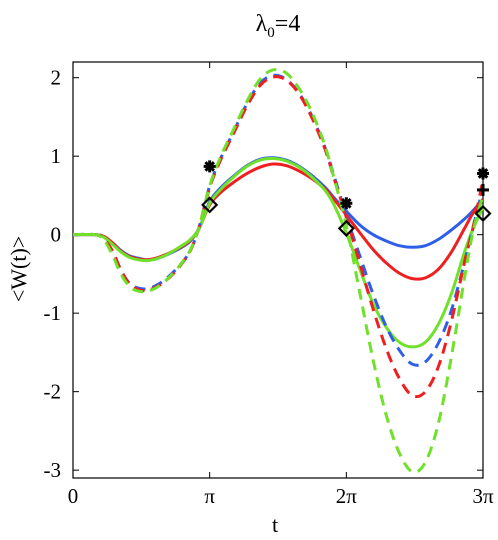 Image resolution: width=498 pixels, height=540 pixels. Describe the element at coordinates (53, 470) in the screenshot. I see `y-tick-label: -3` at that location.